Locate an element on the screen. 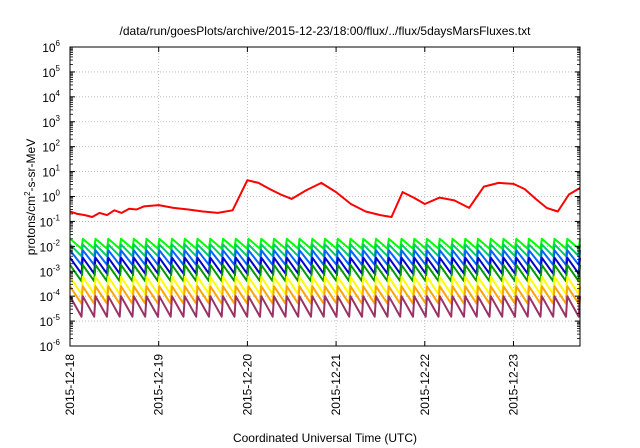  x-axis-label: Coordinated Universal Time (UTC) is located at coordinates (325, 438).